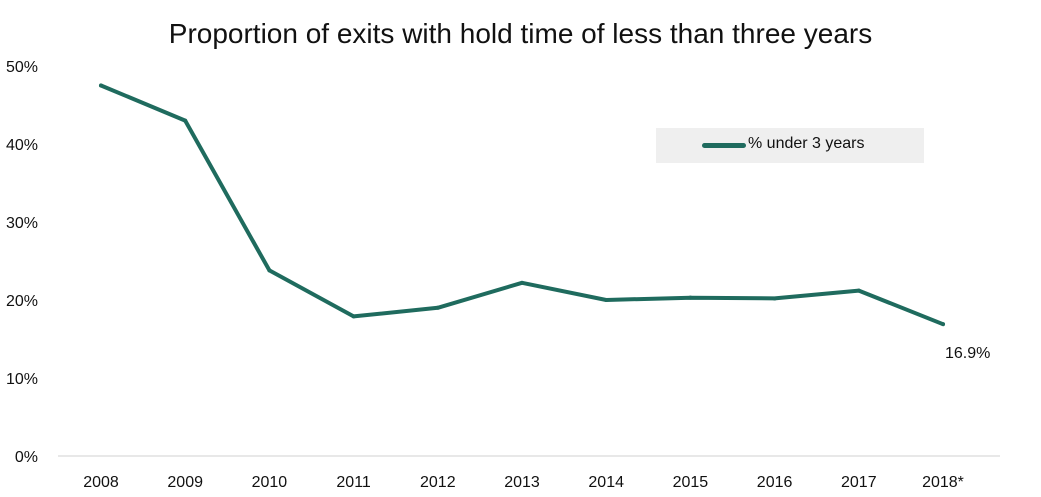  What do you see at coordinates (22, 379) in the screenshot?
I see `y-tick-label: 10%` at bounding box center [22, 379].